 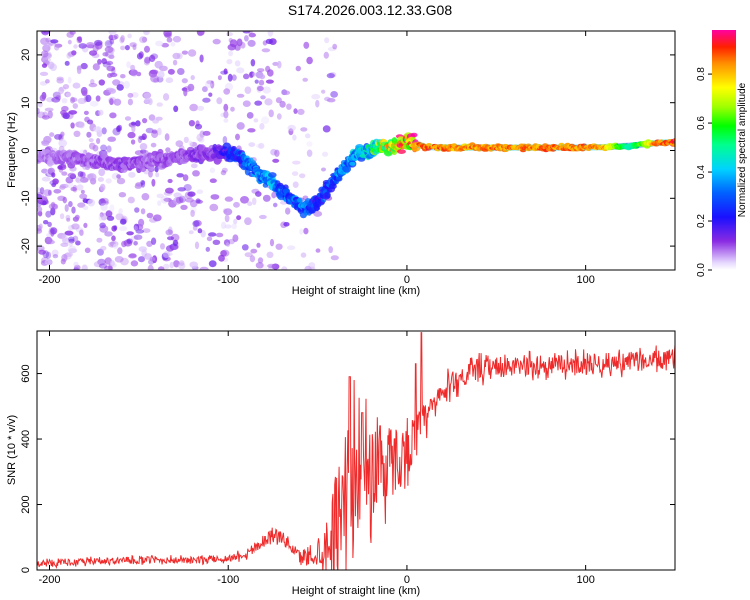 I want to click on colorbar-gradient, so click(x=724, y=150).